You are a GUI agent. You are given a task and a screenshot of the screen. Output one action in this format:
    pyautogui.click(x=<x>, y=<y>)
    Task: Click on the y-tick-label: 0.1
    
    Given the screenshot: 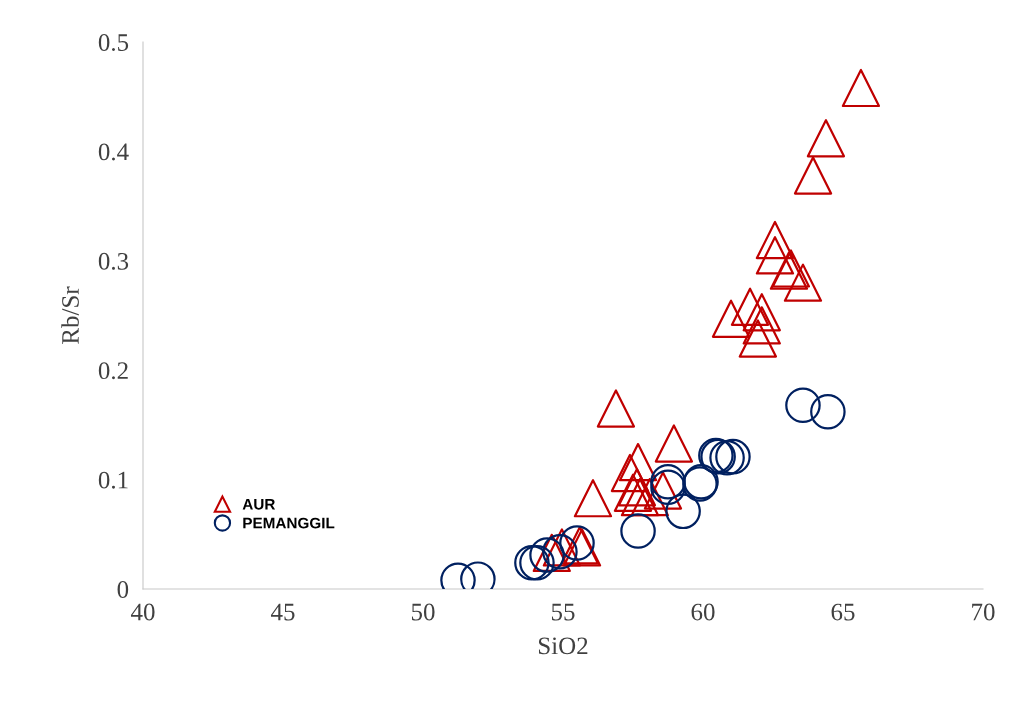 What is the action you would take?
    pyautogui.click(x=113, y=480)
    